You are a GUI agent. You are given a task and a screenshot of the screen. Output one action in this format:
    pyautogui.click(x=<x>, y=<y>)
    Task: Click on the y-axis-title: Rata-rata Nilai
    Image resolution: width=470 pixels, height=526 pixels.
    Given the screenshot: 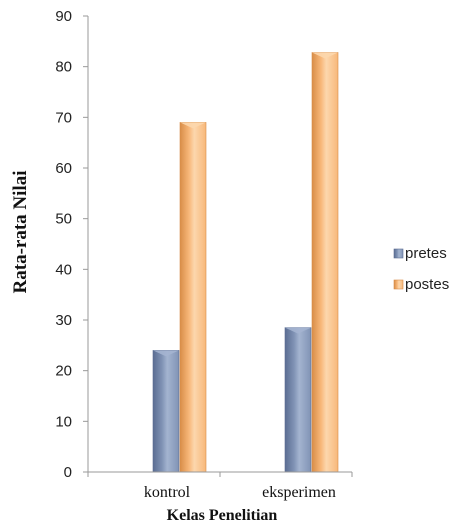 What is the action you would take?
    pyautogui.click(x=20, y=232)
    